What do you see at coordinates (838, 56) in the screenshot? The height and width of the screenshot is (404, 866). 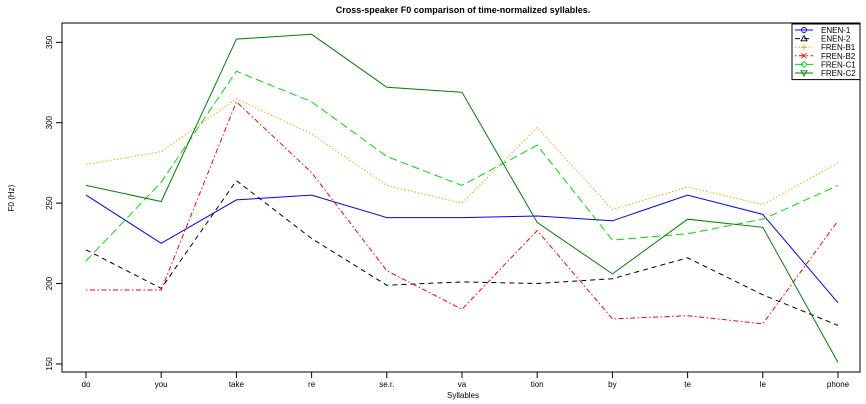 I see `legend-label: FREN-B2` at bounding box center [838, 56].